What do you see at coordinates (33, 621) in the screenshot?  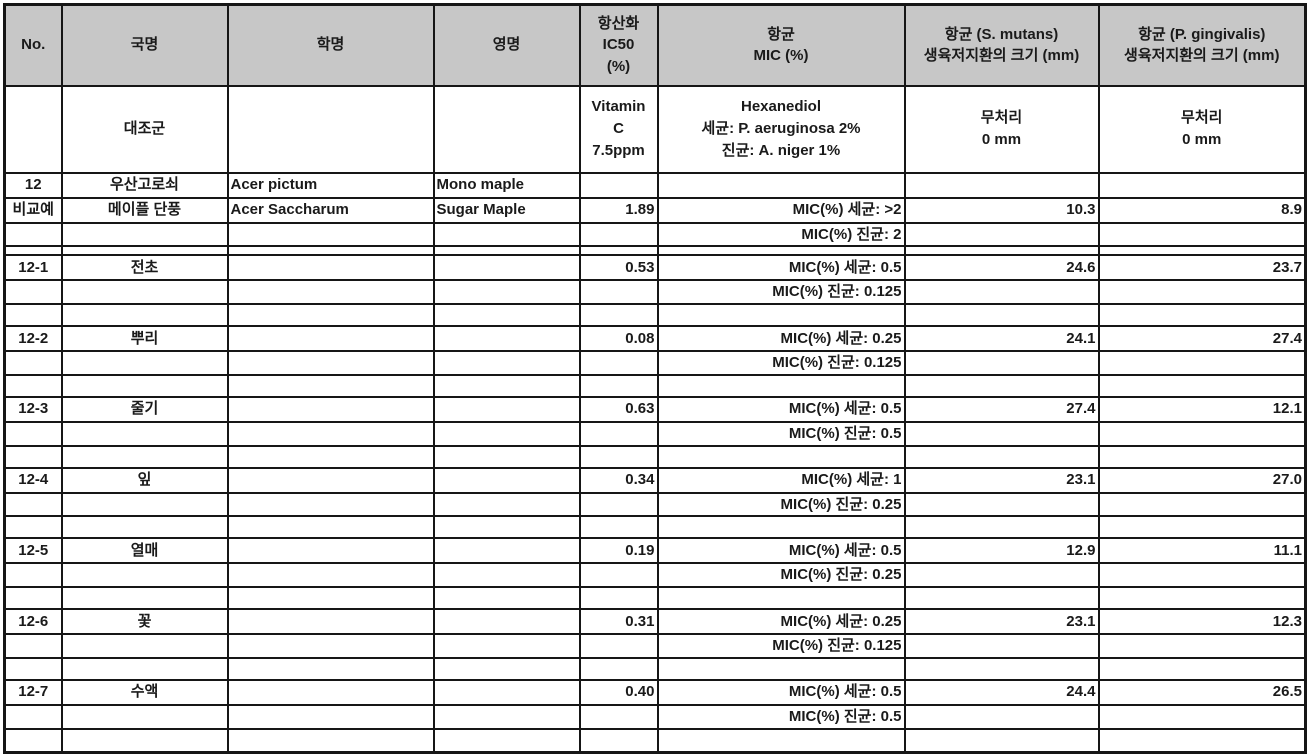 I see `cell: 12-6` at bounding box center [33, 621].